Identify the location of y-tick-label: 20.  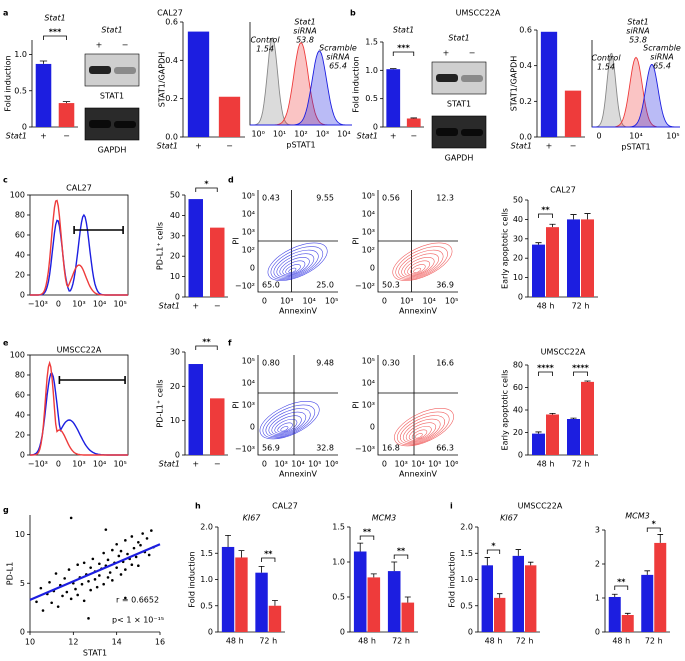
(175, 386).